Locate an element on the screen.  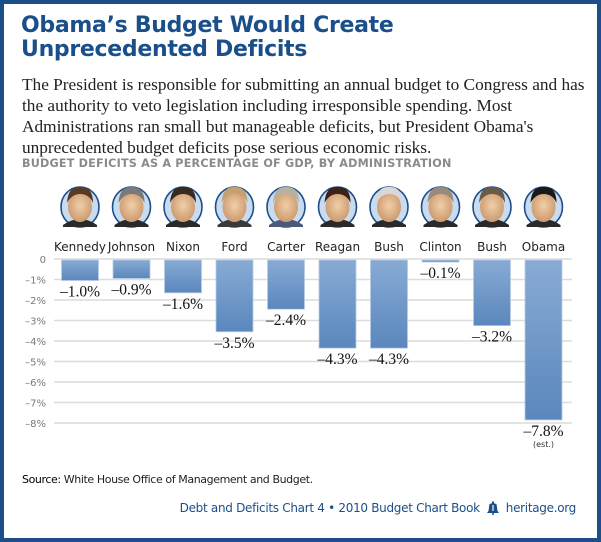
bush-jr-portrait-icon is located at coordinates (492, 207).